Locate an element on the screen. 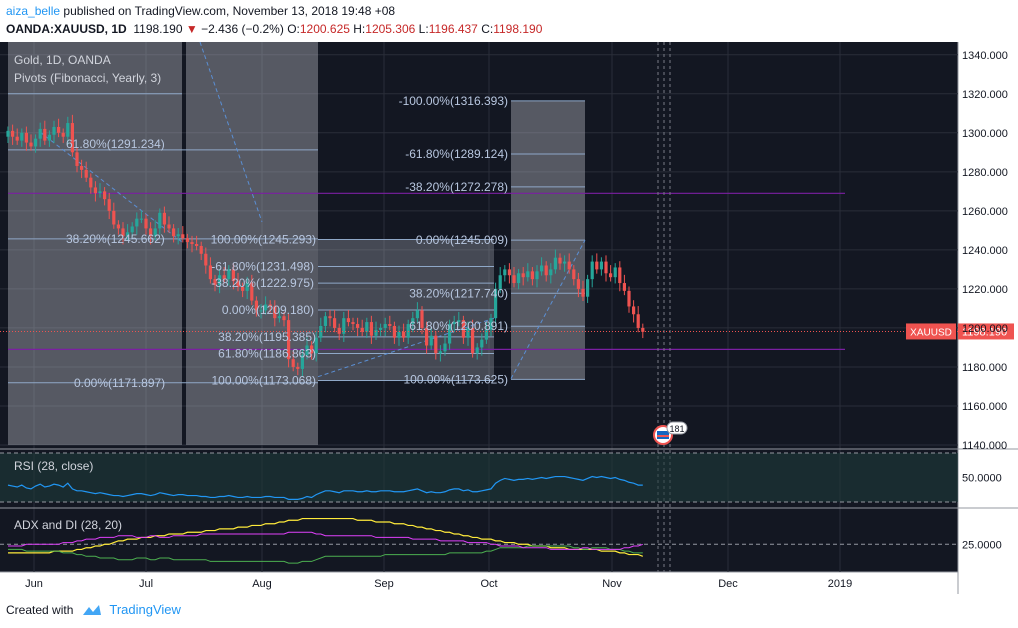  fib-label: 100.00%(1245.293) is located at coordinates (263, 240).